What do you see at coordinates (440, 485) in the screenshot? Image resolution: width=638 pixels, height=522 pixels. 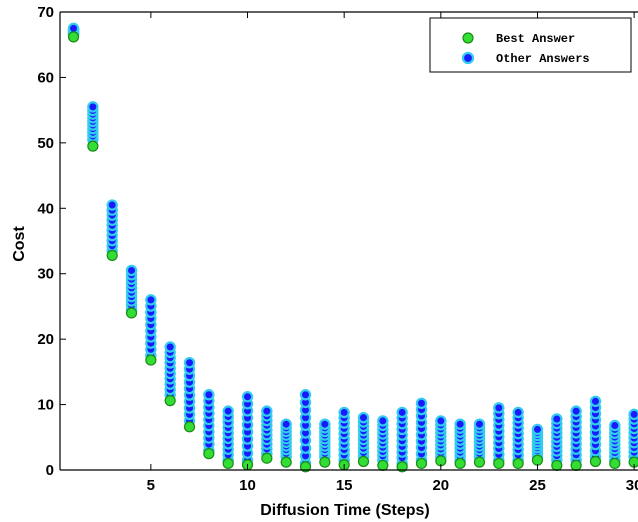 I see `x-tick-label: 20` at bounding box center [440, 485].